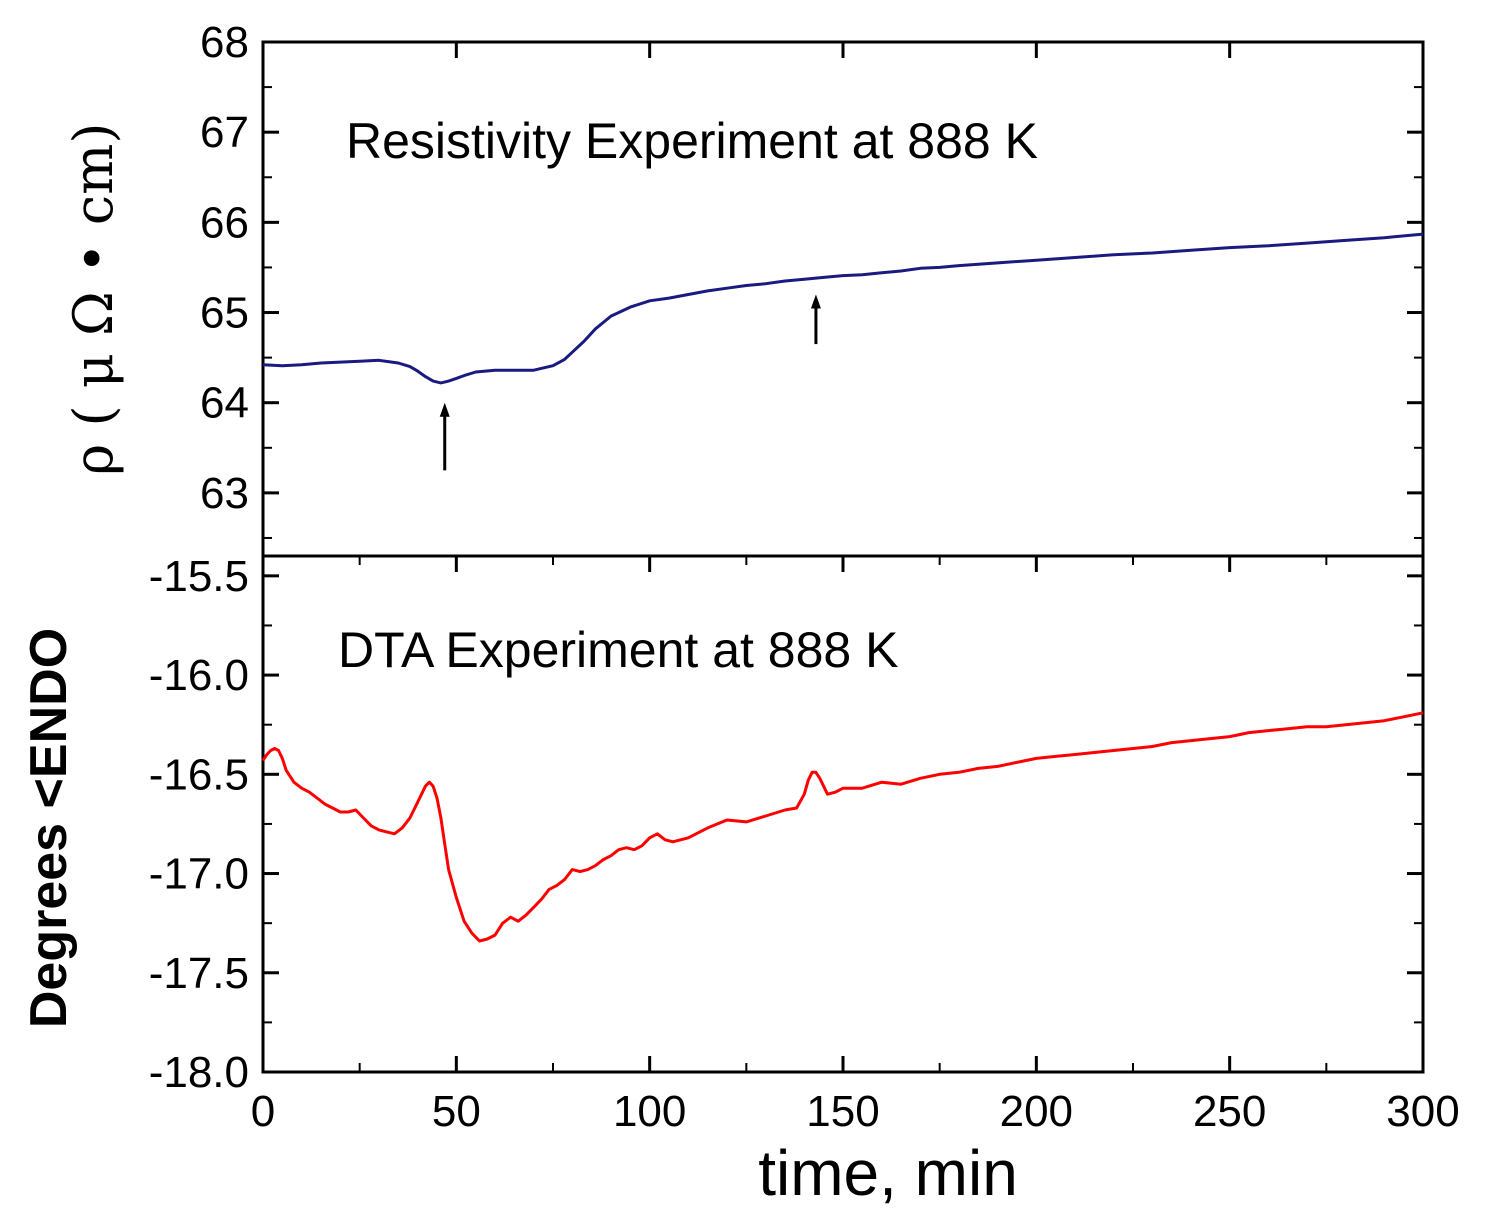 Image resolution: width=1490 pixels, height=1225 pixels. What do you see at coordinates (263, 1111) in the screenshot?
I see `x-tick-label: 0` at bounding box center [263, 1111].